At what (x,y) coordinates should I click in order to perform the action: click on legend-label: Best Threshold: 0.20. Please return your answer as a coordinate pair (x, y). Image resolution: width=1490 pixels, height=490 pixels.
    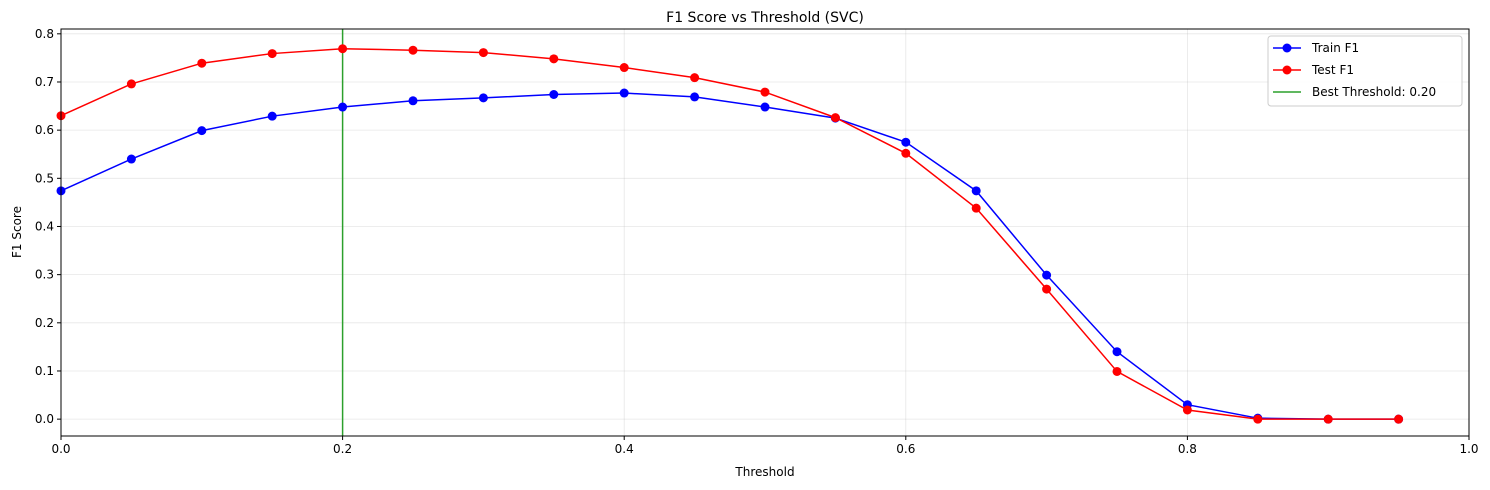
    Looking at the image, I should click on (1374, 92).